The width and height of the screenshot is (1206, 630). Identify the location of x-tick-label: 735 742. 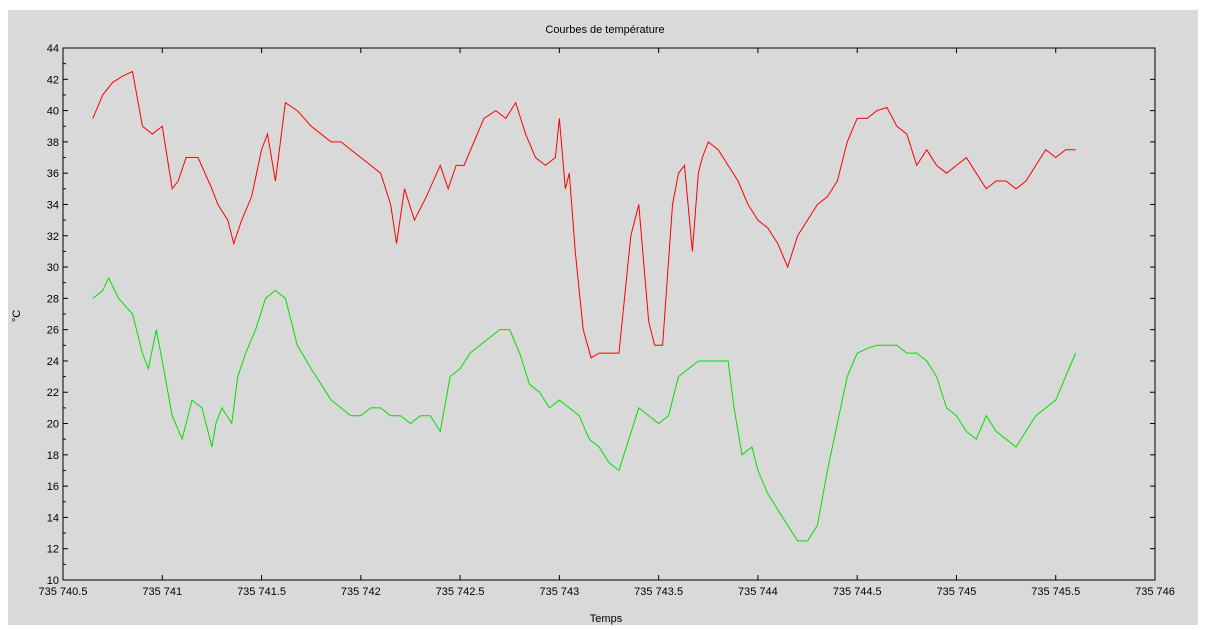
(361, 592).